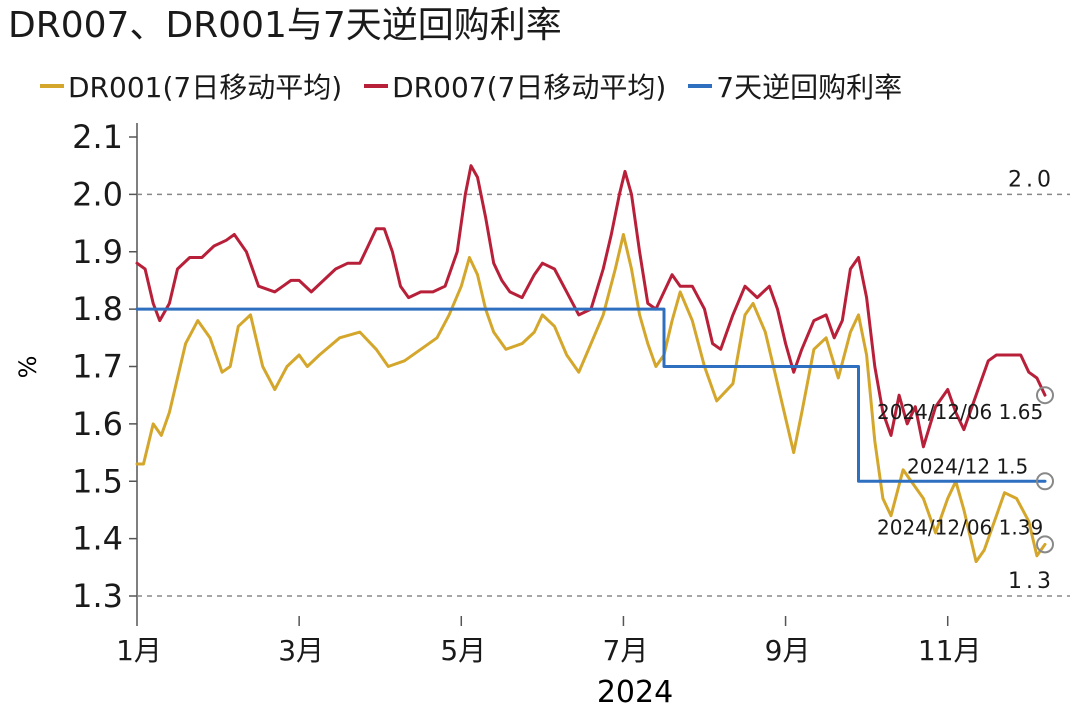  Describe the element at coordinates (97, 424) in the screenshot. I see `y-tick-label: 1.6` at that location.